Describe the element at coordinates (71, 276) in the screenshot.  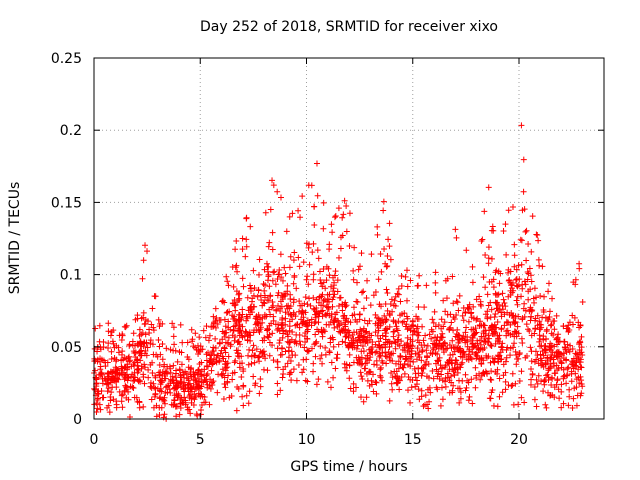
I see `y-tick-label: 0.1` at that location.